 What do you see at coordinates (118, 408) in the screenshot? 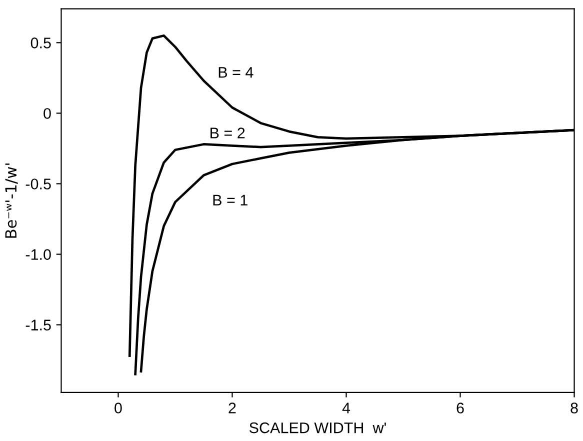
I see `x-tick-label: 0` at bounding box center [118, 408].